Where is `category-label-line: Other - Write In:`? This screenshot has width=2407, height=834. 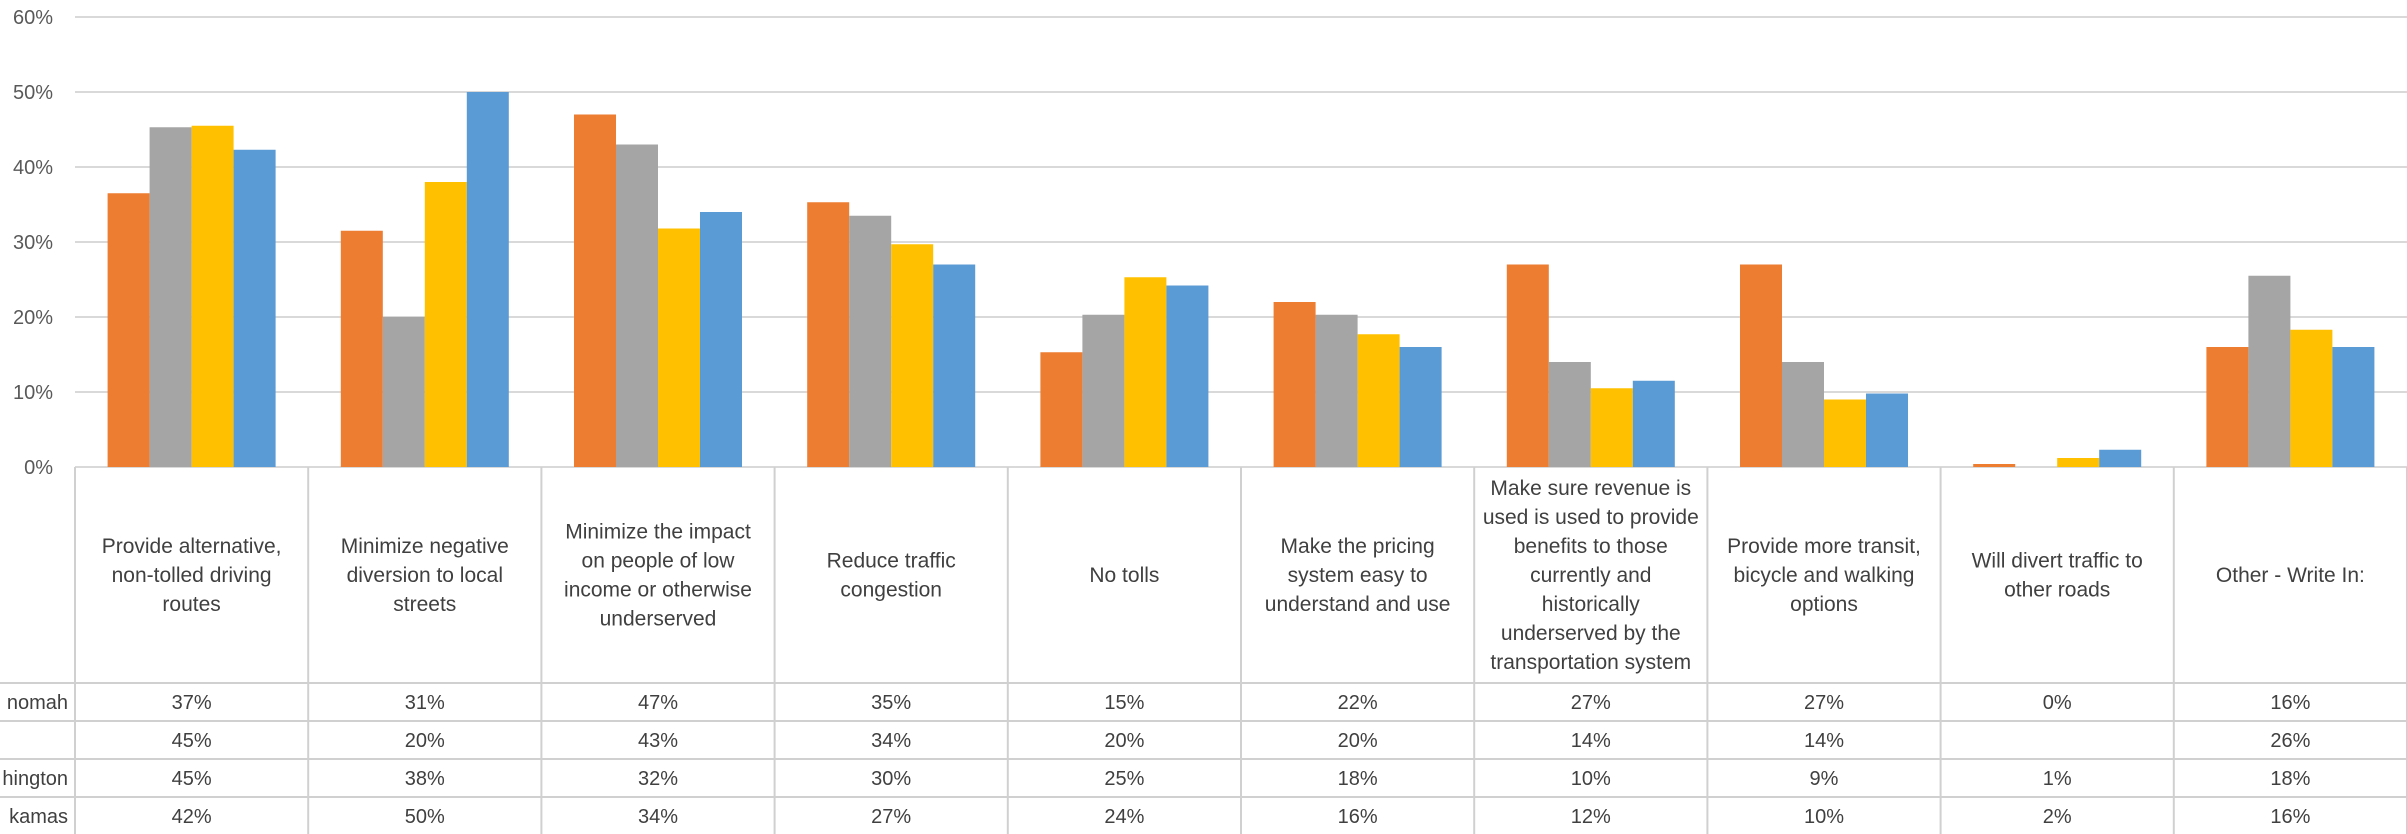
category-label-line: Other - Write In: is located at coordinates (2290, 575).